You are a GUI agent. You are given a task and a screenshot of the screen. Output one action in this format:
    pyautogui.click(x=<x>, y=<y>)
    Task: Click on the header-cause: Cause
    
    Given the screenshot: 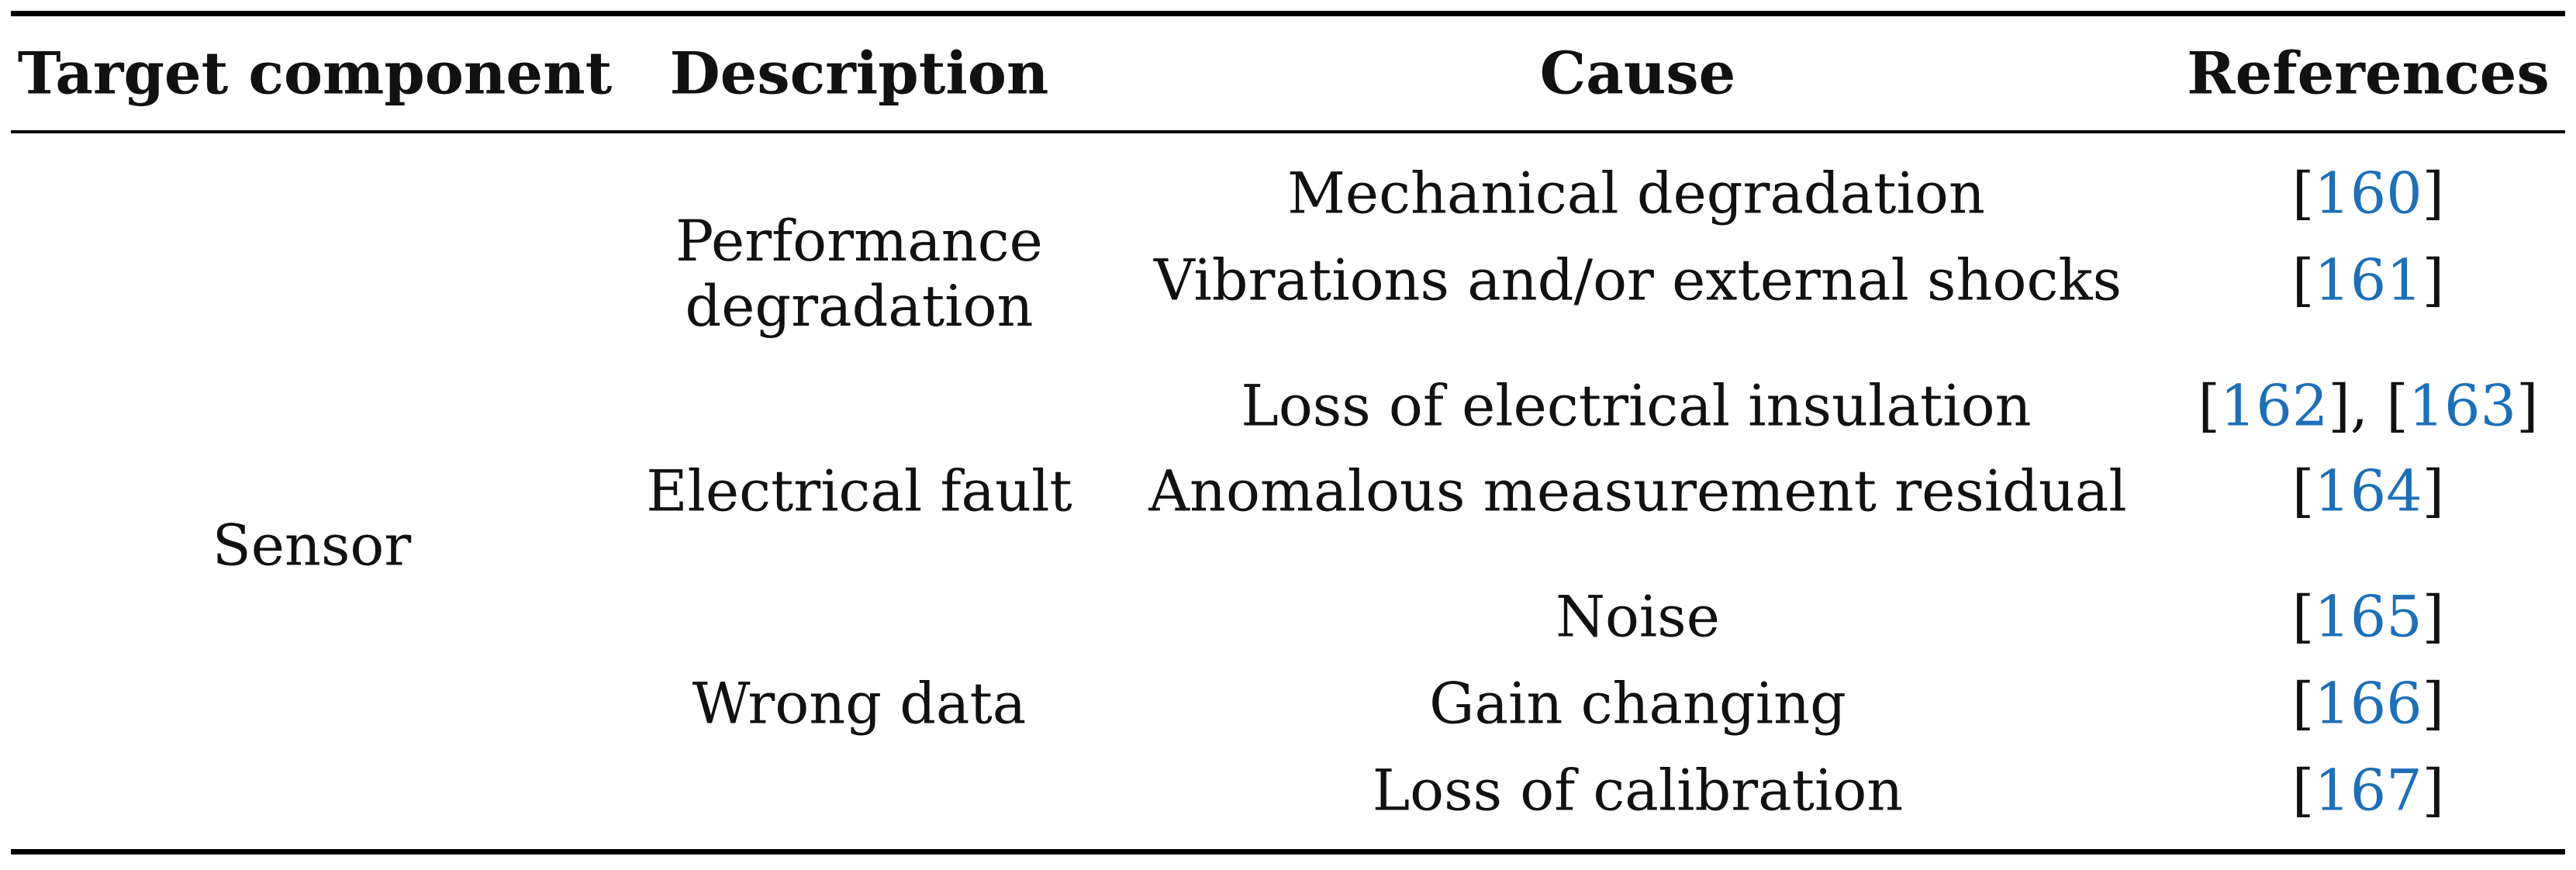 What is the action you would take?
    pyautogui.click(x=1638, y=73)
    